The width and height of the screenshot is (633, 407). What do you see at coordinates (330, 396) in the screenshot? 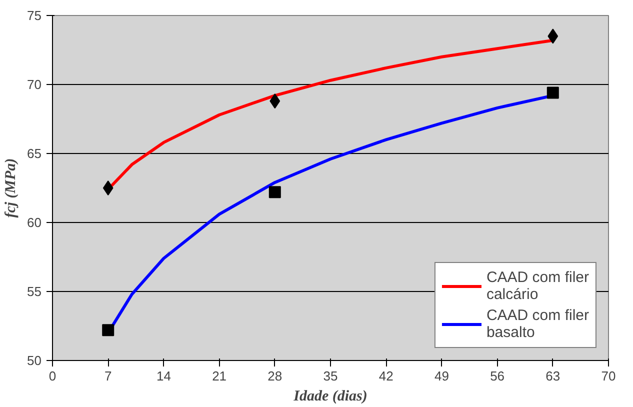
I see `x-axis-title: Idade (dias)` at bounding box center [330, 396].